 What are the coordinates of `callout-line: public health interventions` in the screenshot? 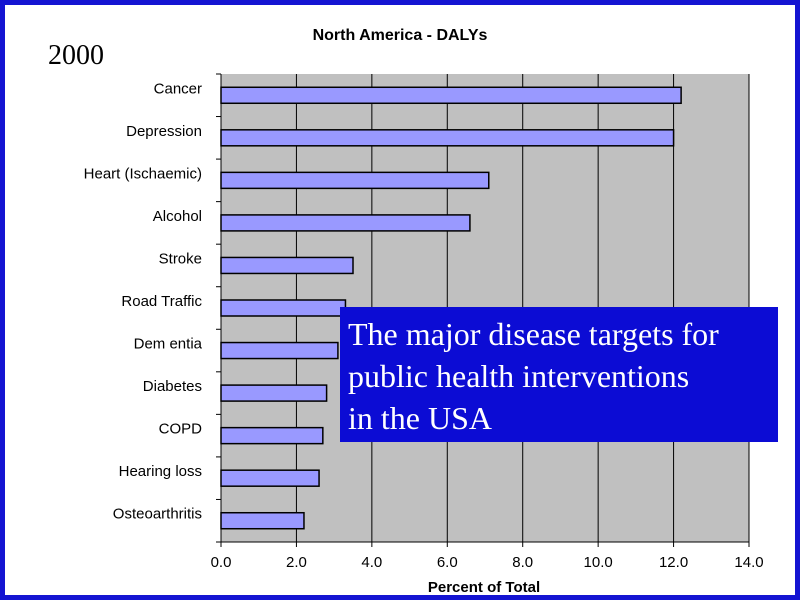 It's located at (519, 376).